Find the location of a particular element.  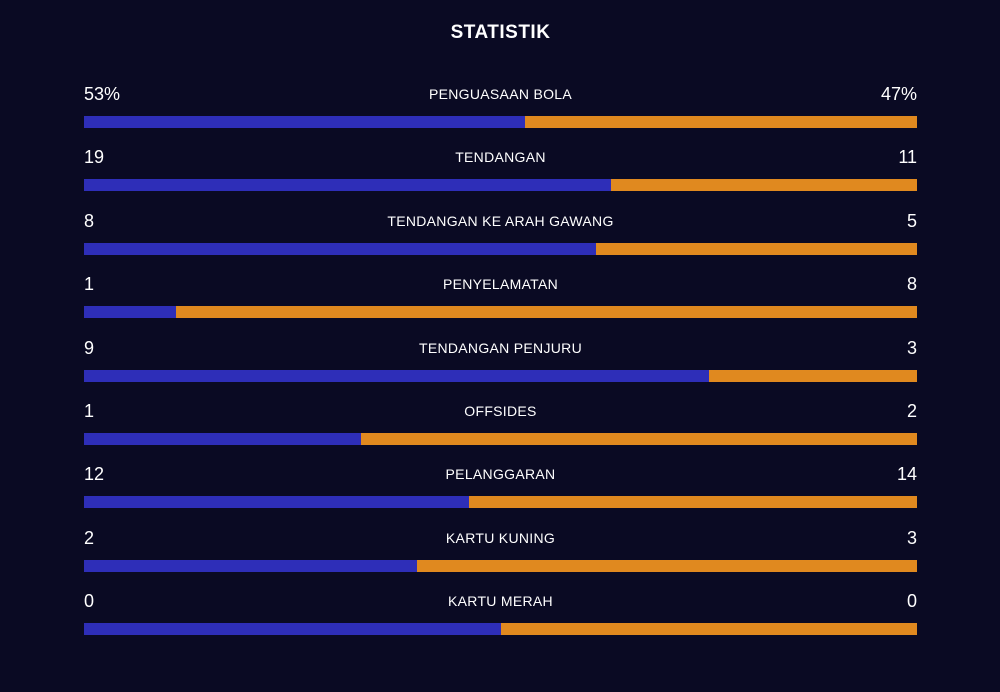

stat-home-value: 8 is located at coordinates (89, 220).